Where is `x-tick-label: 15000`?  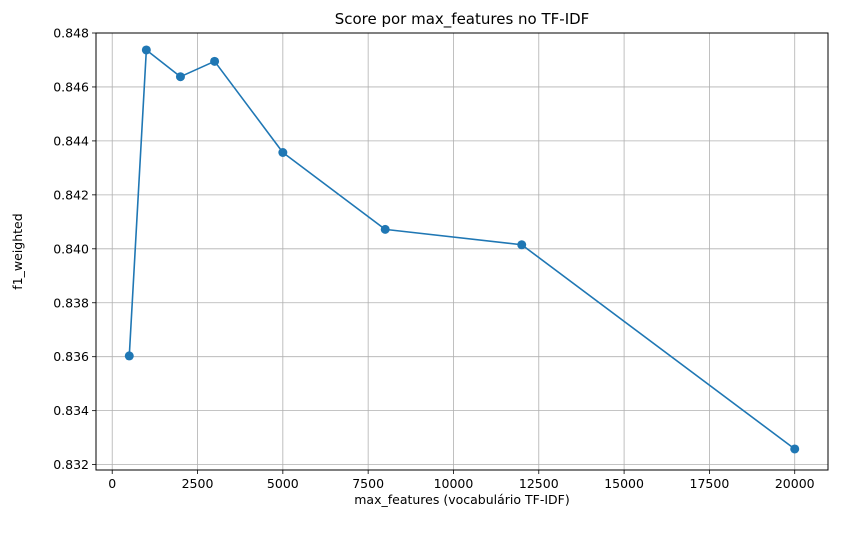
x-tick-label: 15000 is located at coordinates (624, 483).